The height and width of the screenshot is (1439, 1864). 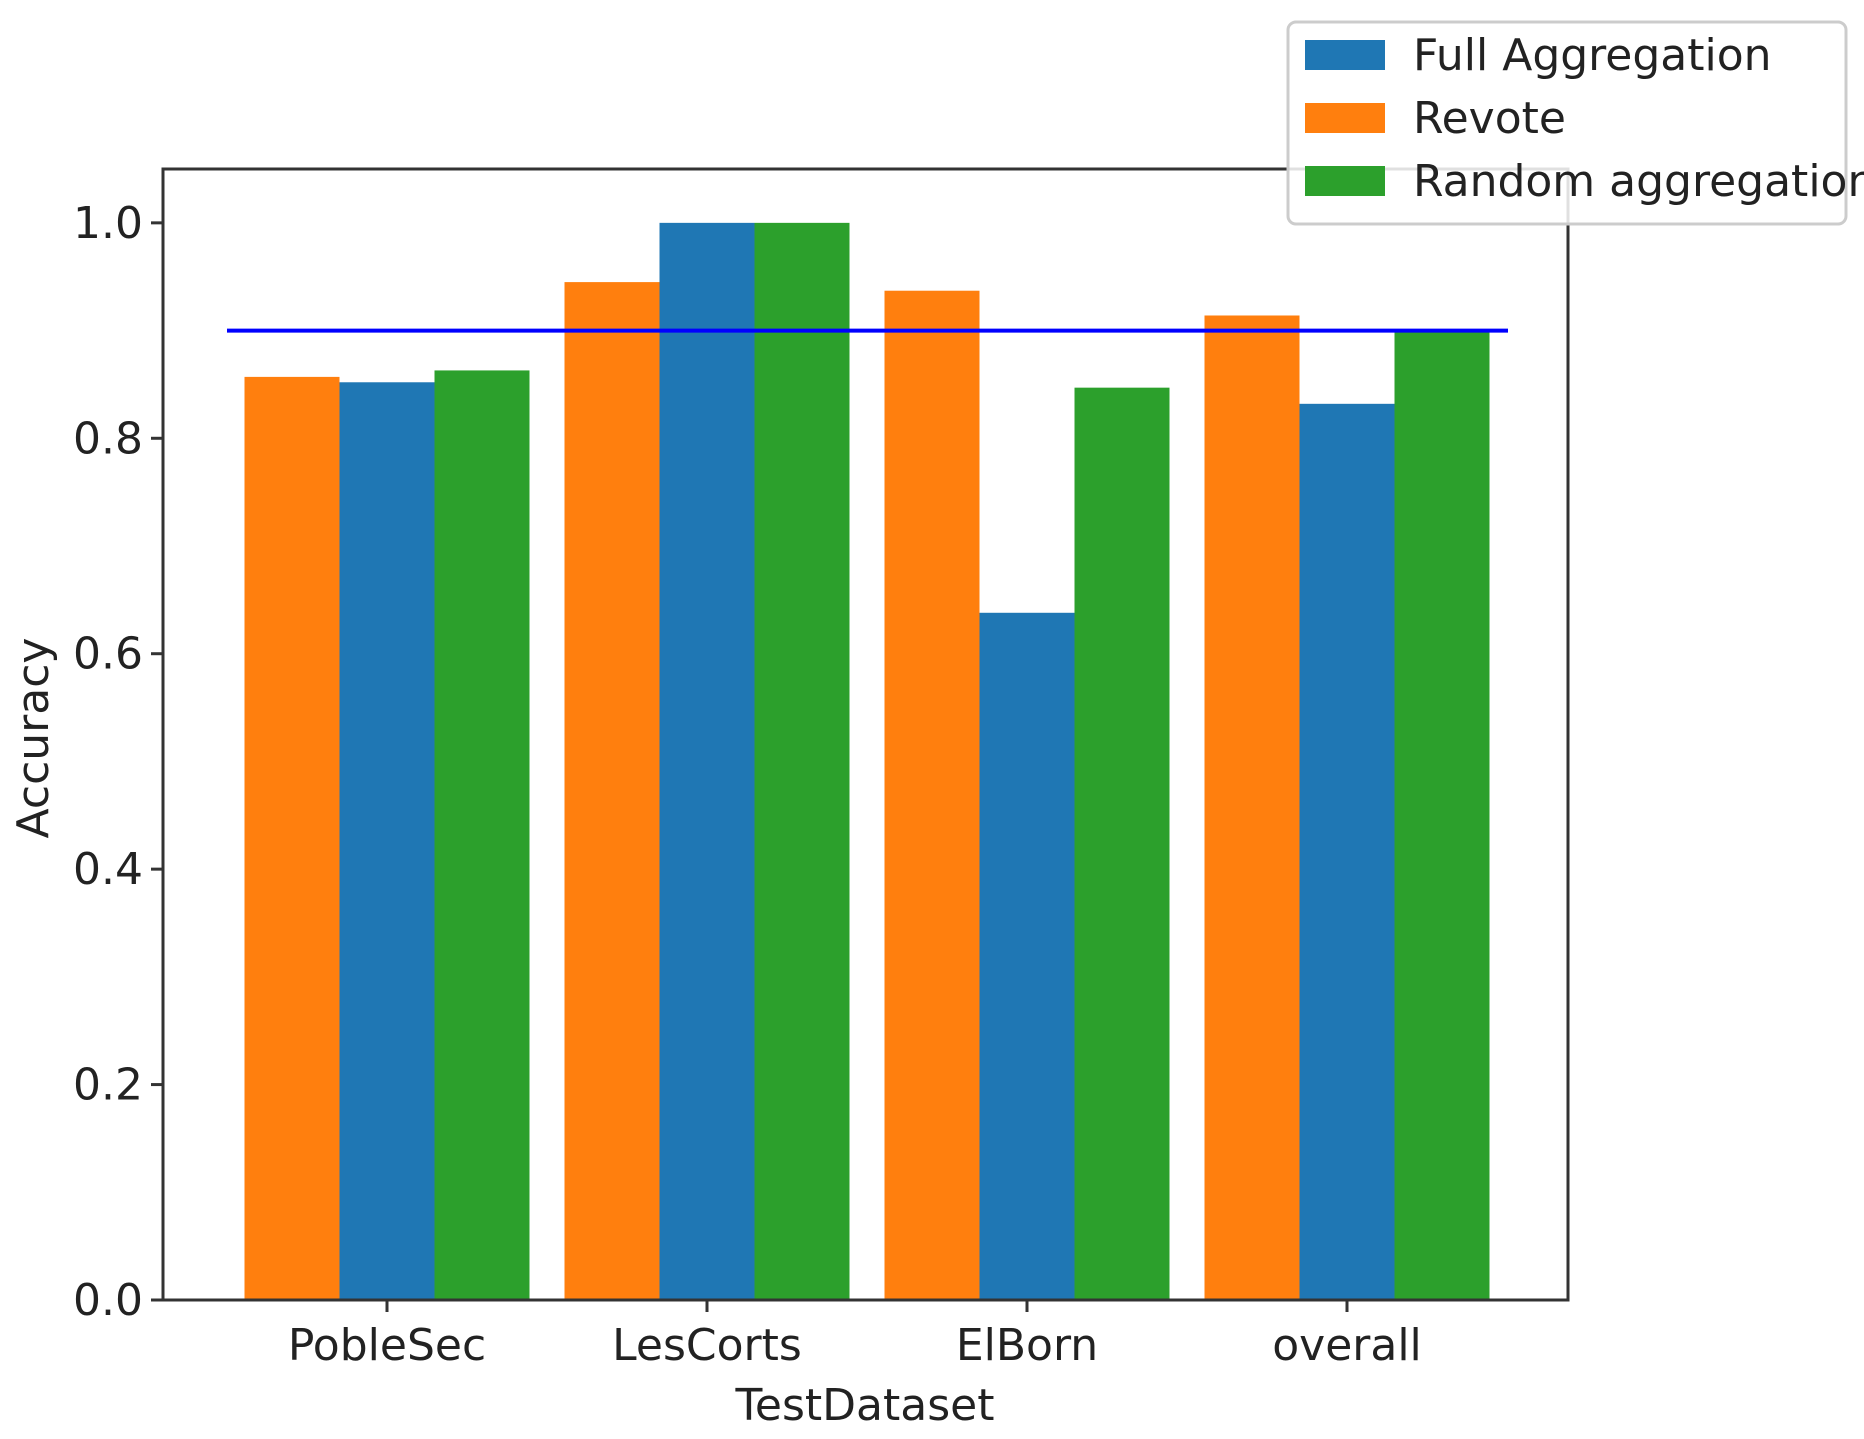 I want to click on y-tick-label: 0.0, so click(x=108, y=1300).